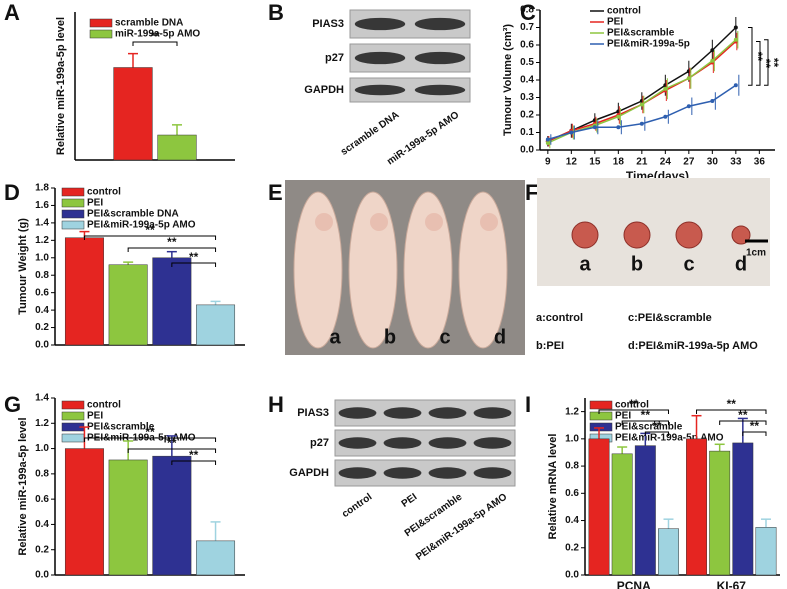 The width and height of the screenshot is (787, 589). I want to click on y-tick-label: 0.4, so click(527, 80).